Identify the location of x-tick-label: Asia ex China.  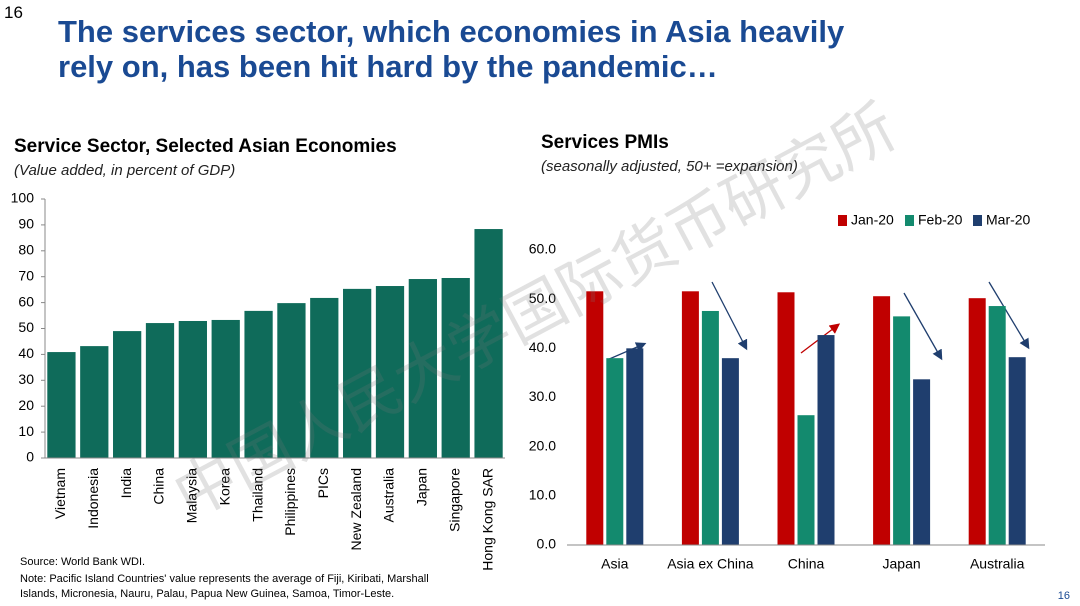
(710, 564).